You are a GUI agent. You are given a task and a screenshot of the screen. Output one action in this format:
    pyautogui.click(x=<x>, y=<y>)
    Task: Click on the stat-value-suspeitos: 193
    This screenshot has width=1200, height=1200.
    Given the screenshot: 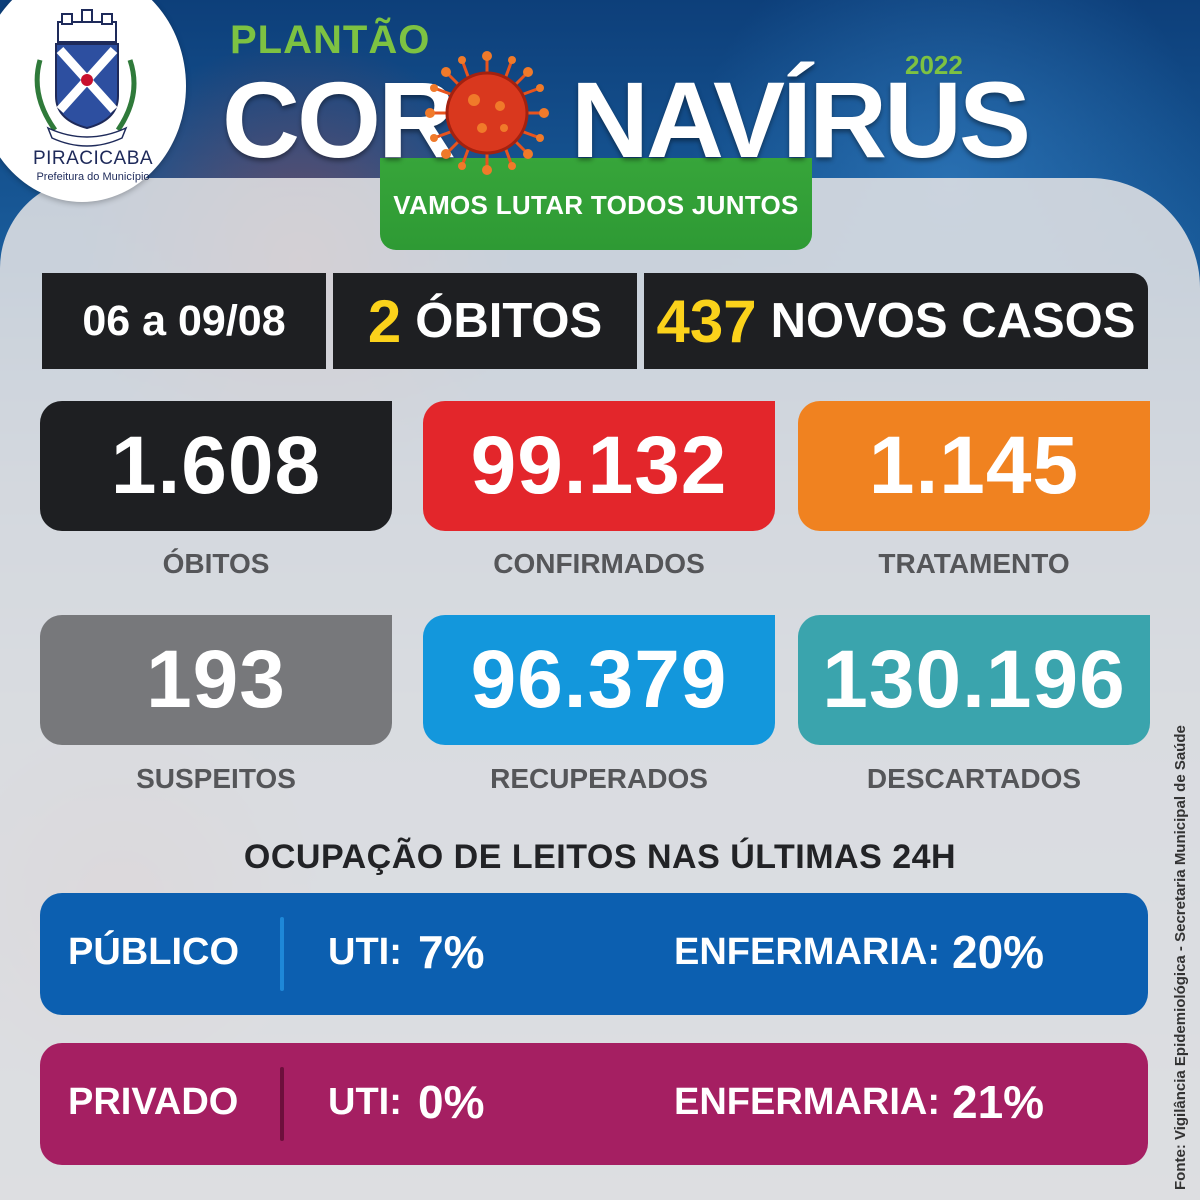 What is the action you would take?
    pyautogui.click(x=216, y=679)
    